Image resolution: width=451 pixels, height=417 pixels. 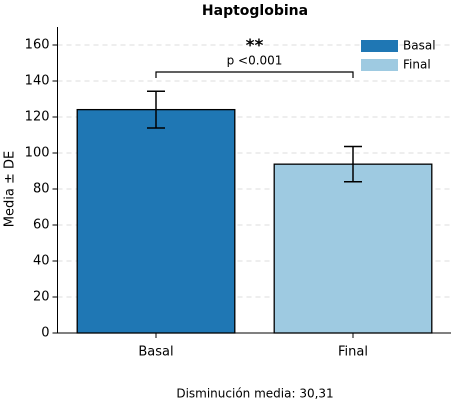 I want to click on p-value: p <0.001, so click(x=255, y=61).